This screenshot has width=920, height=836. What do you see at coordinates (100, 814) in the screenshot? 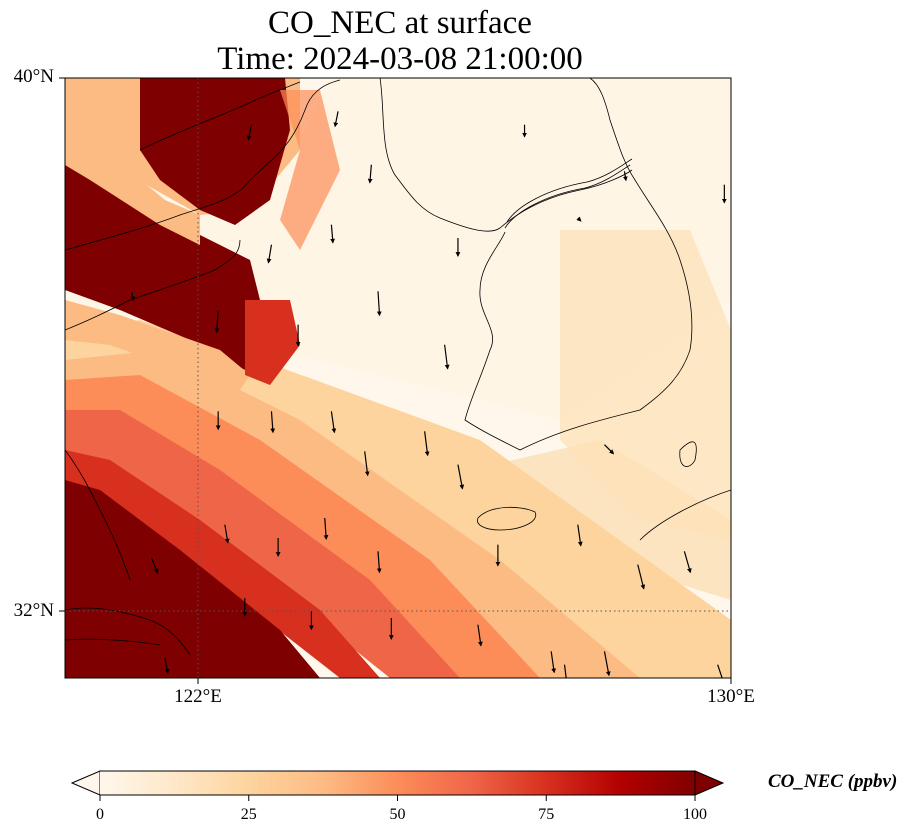
I see `colorbar-tick-0: 0` at bounding box center [100, 814].